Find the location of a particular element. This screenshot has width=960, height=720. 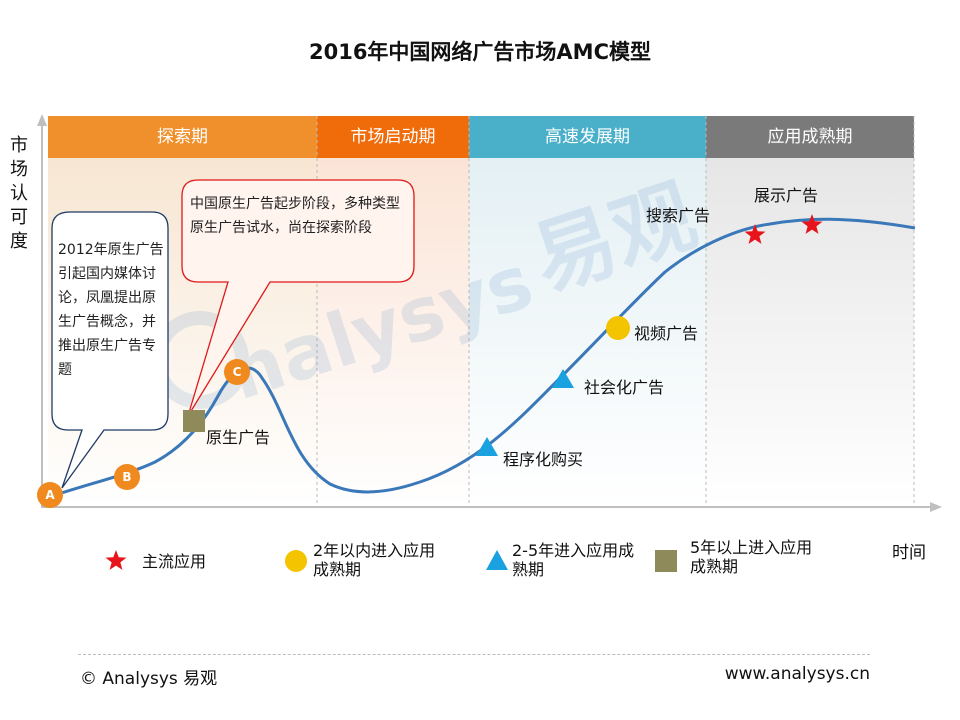

callout-text-1: 2012年原生广告引起国内媒体讨论，凤凰提出原生广告概念，并推出原生广告专题 is located at coordinates (111, 310).